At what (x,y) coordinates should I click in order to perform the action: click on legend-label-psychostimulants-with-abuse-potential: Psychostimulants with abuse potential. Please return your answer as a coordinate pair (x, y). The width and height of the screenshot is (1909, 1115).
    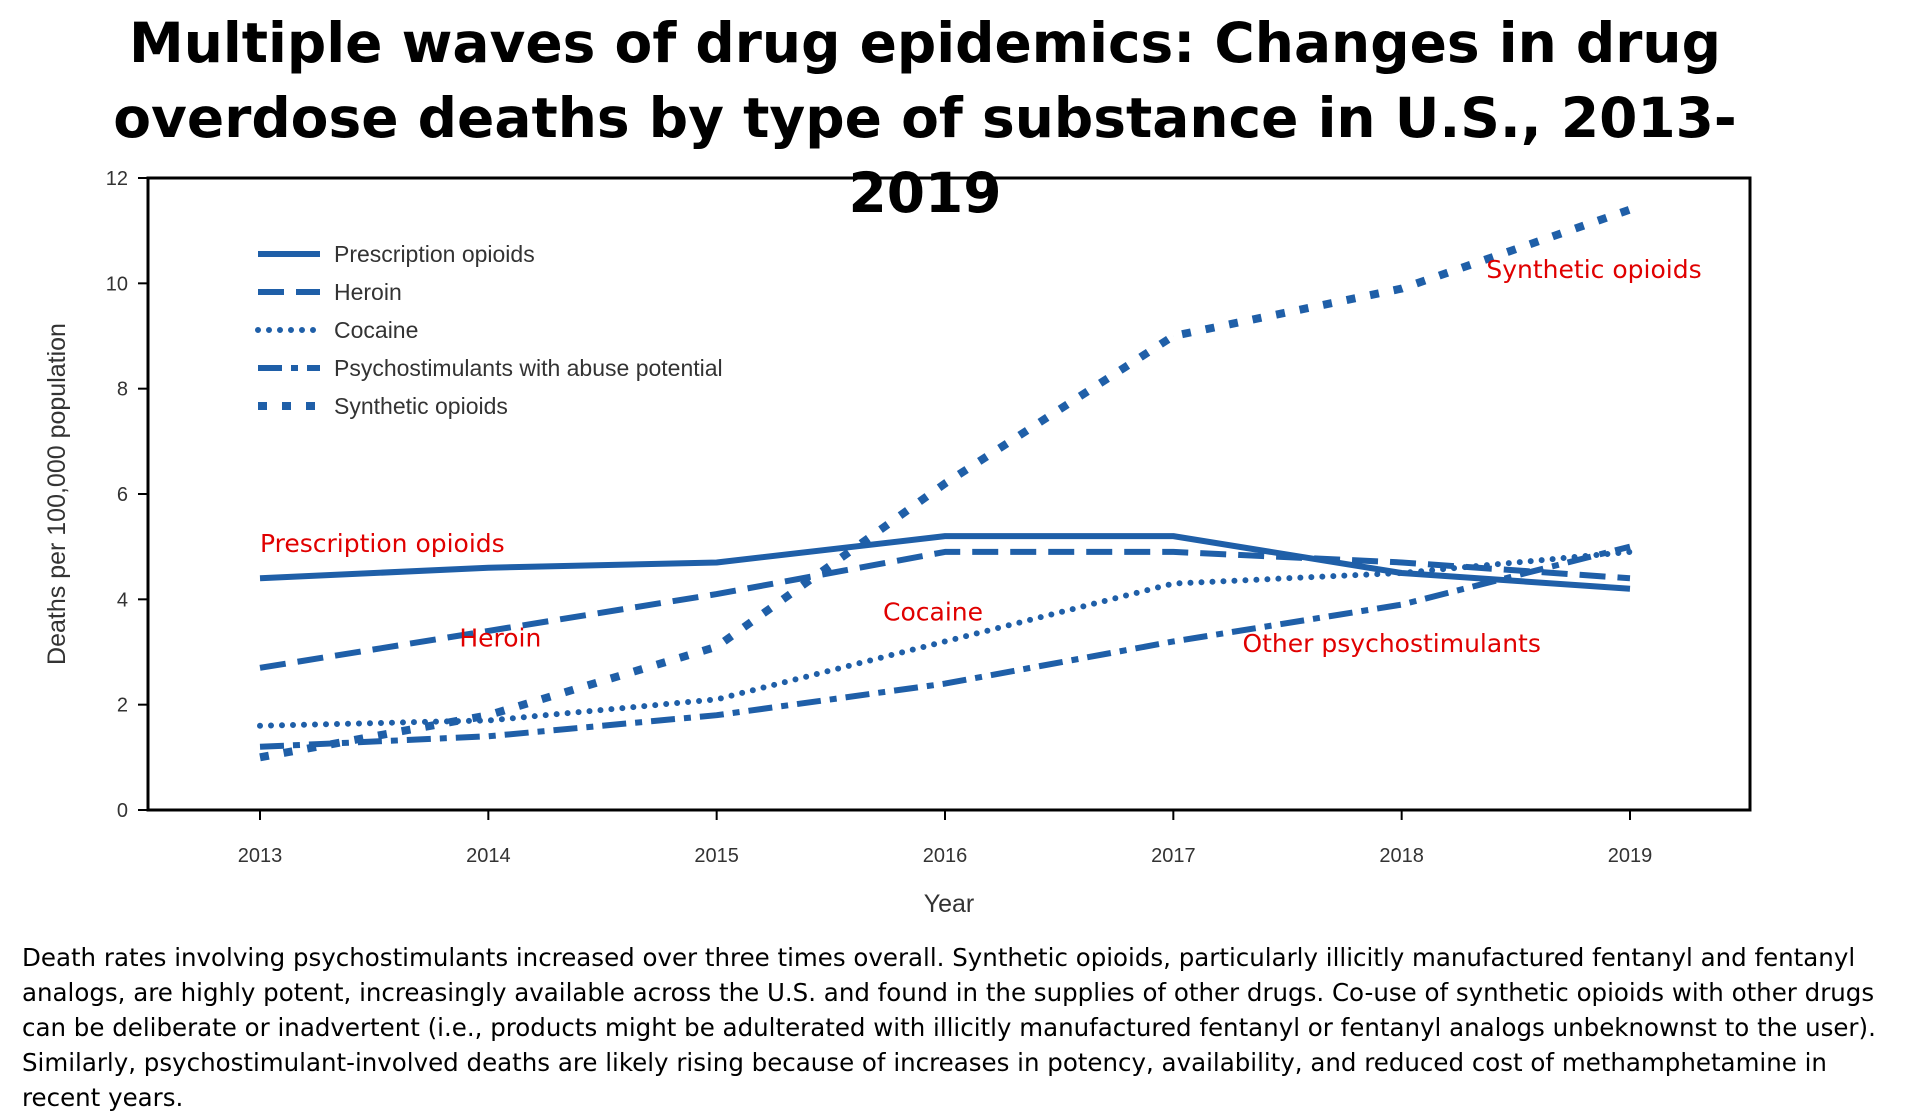
    Looking at the image, I should click on (528, 368).